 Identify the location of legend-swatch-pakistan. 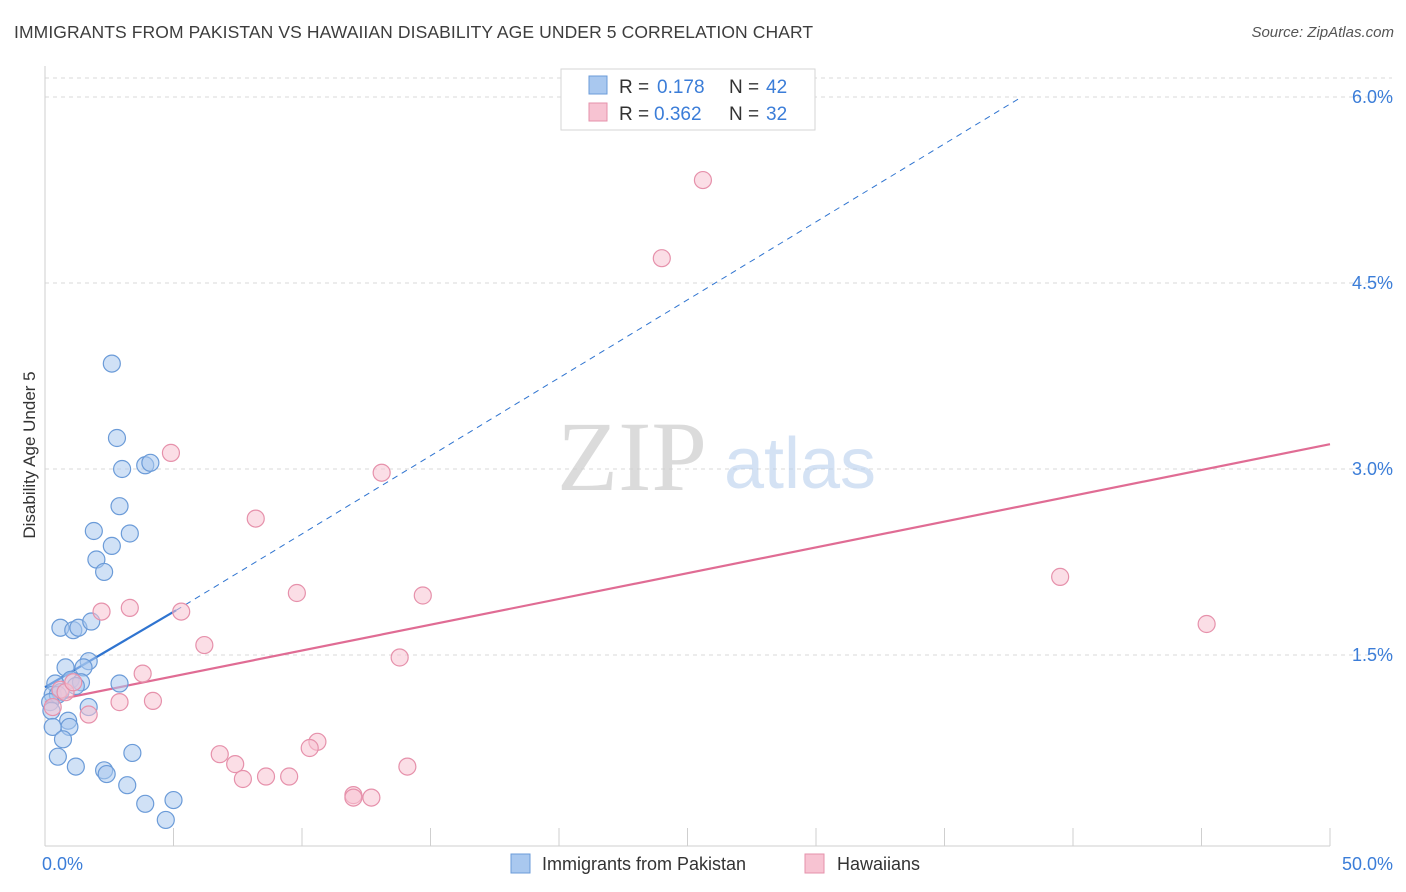
(520, 863).